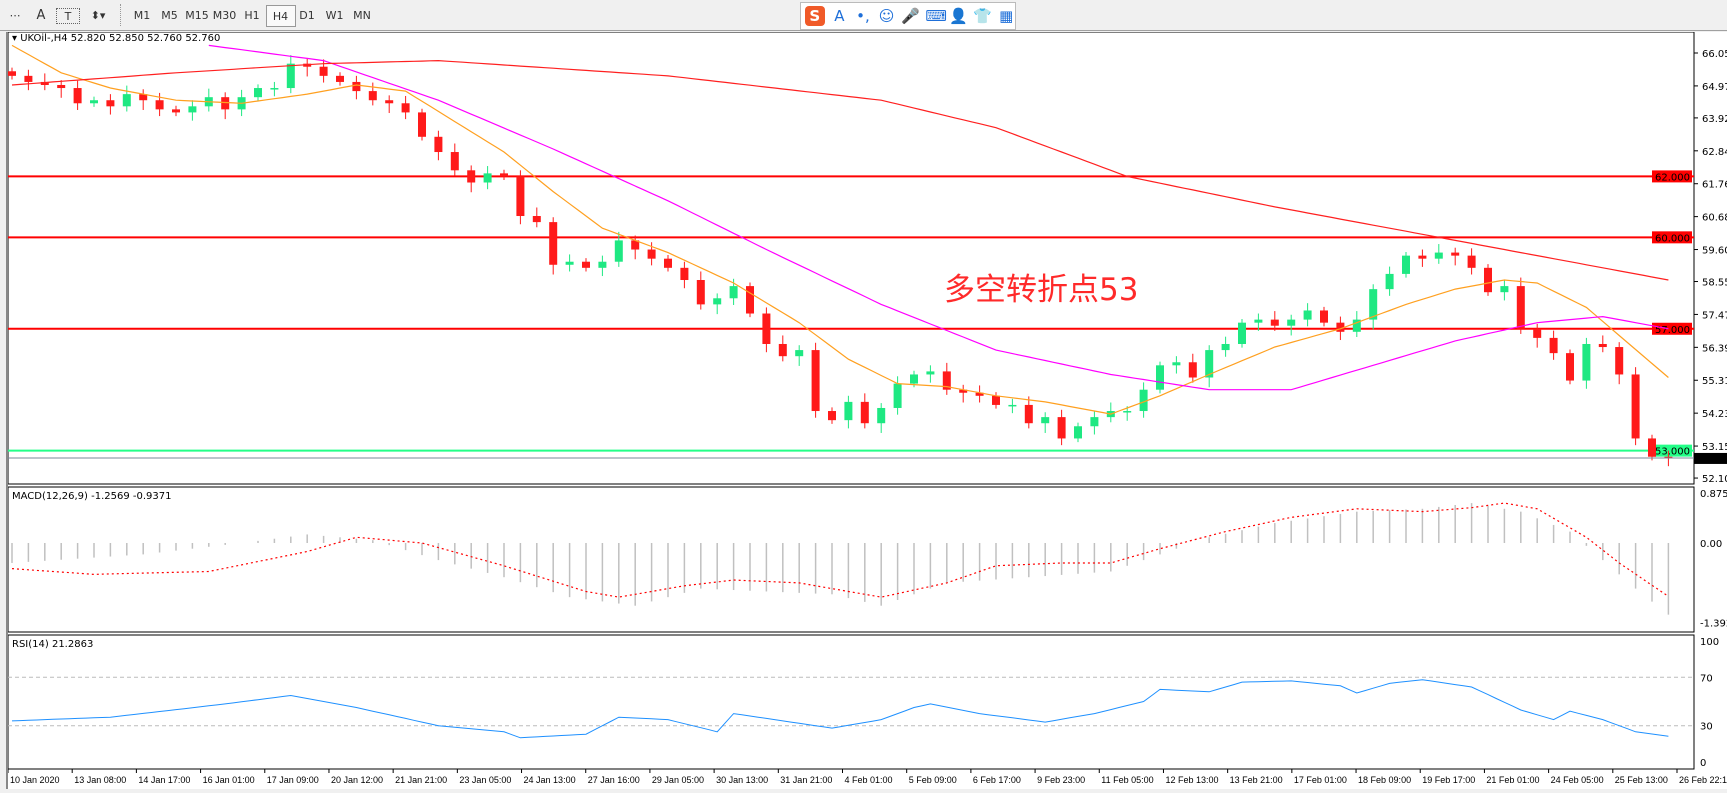 The width and height of the screenshot is (1727, 793). I want to click on text-label-icon: T, so click(68, 16).